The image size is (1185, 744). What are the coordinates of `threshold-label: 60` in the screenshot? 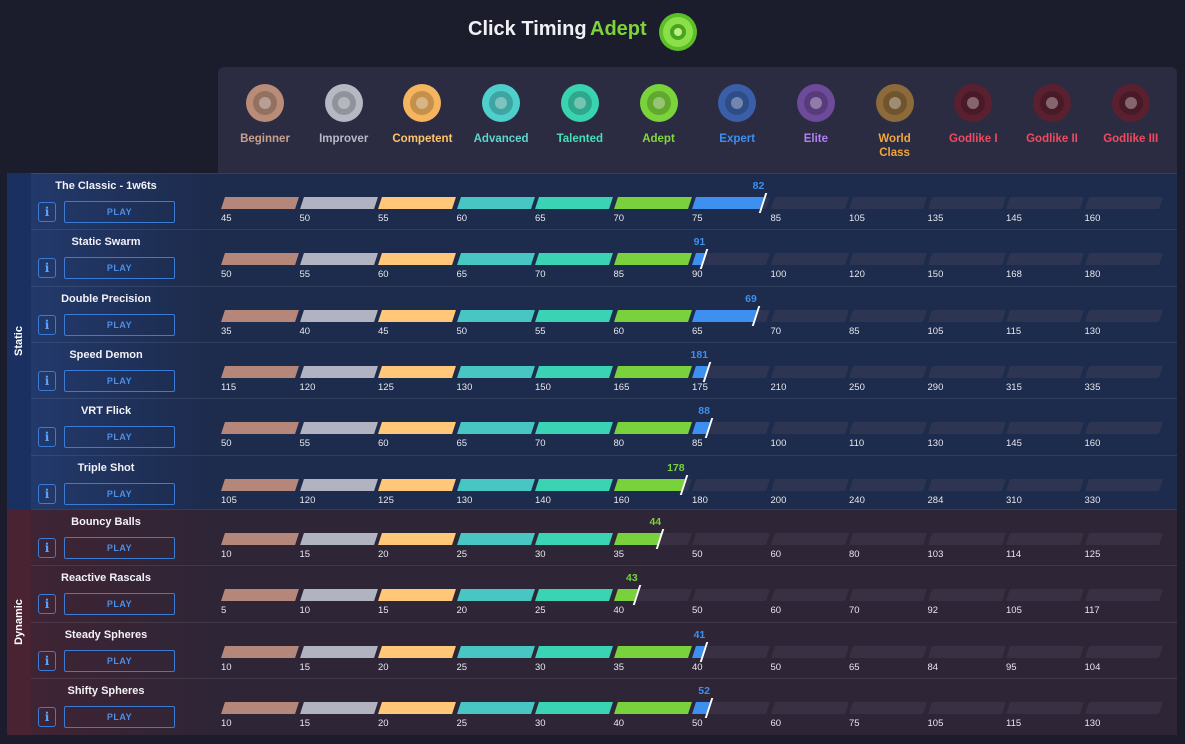 It's located at (383, 444).